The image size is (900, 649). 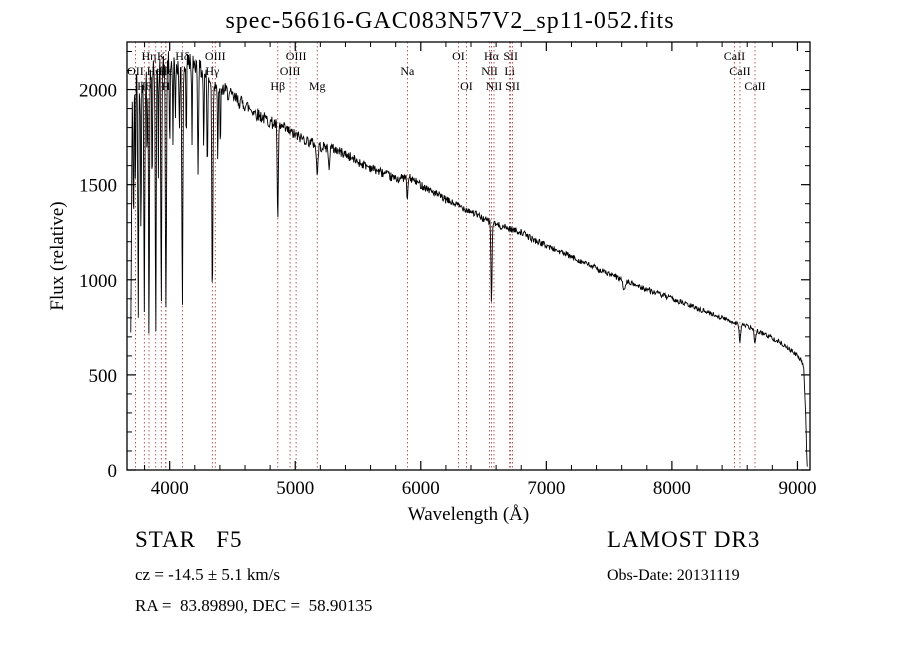 I want to click on x-axis-label: Wavelength (Å), so click(x=468, y=514).